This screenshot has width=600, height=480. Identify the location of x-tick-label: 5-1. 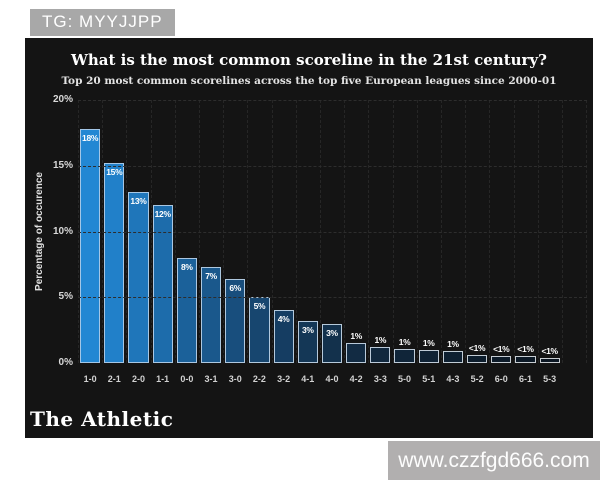
(429, 379).